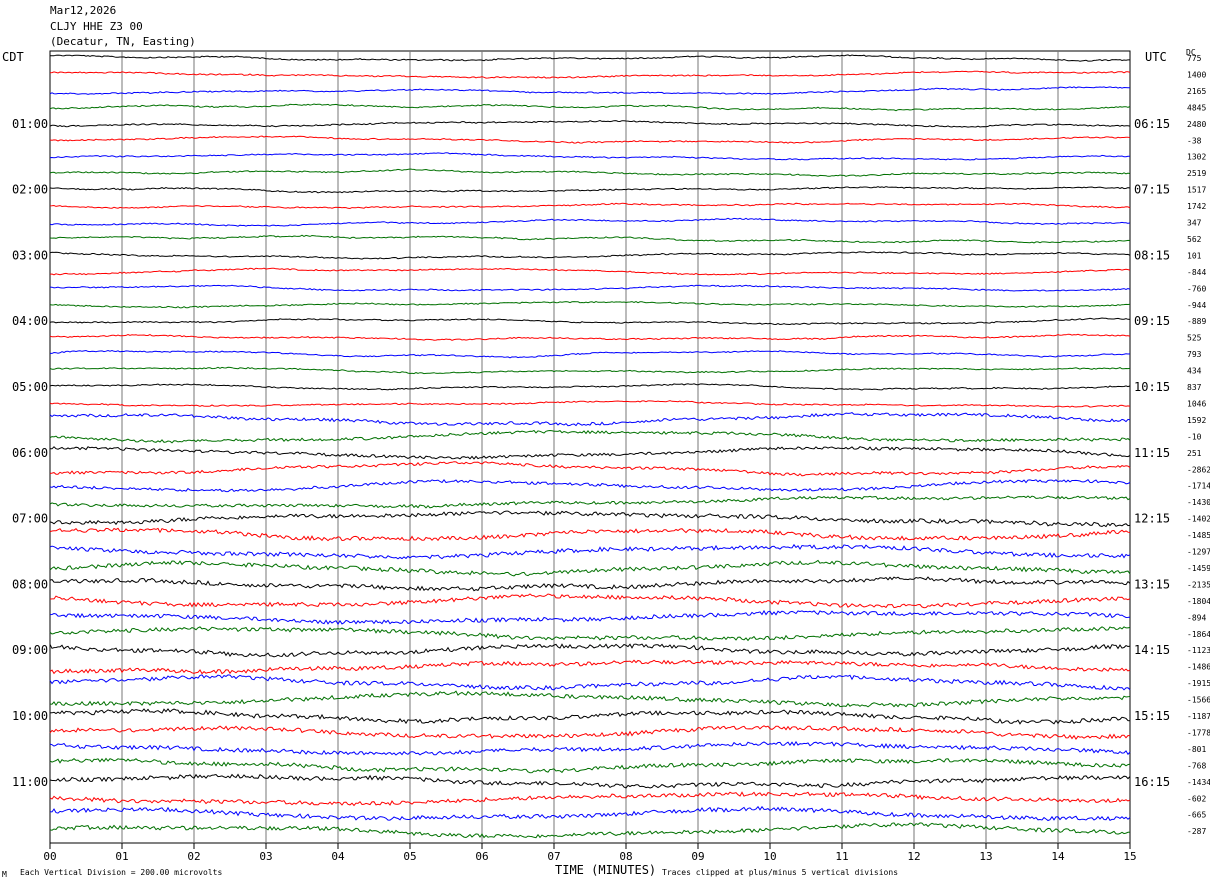  Describe the element at coordinates (841, 856) in the screenshot. I see `x-tick-label: 11` at that location.